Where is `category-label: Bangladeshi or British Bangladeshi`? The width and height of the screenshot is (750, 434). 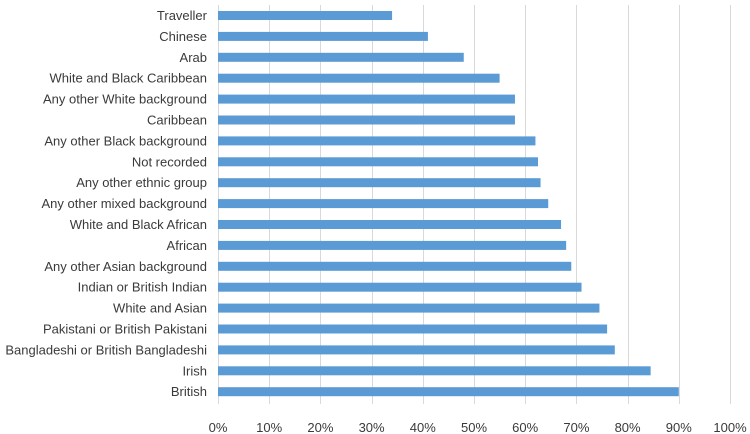 category-label: Bangladeshi or British Bangladeshi is located at coordinates (106, 349).